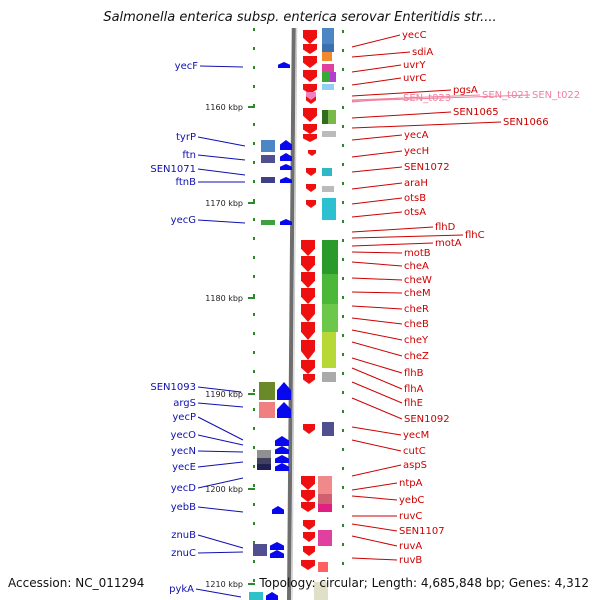 Image resolution: width=600 pixels, height=600 pixels. What do you see at coordinates (173, 387) in the screenshot?
I see `left-gene-label: SEN1093` at bounding box center [173, 387].